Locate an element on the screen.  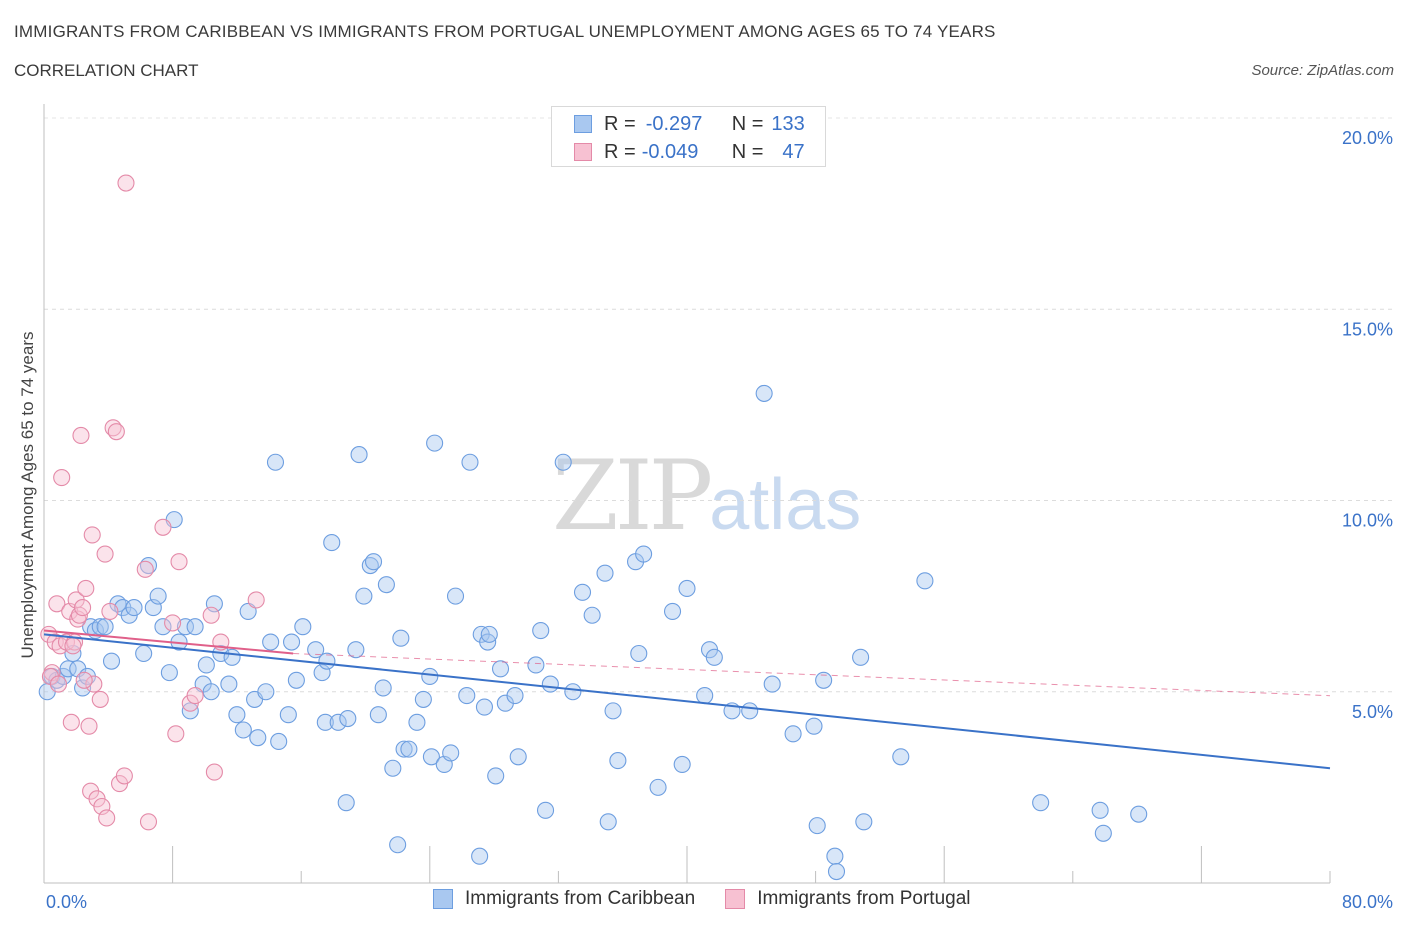
y-tick-label: 20.0% is located at coordinates (1367, 138).